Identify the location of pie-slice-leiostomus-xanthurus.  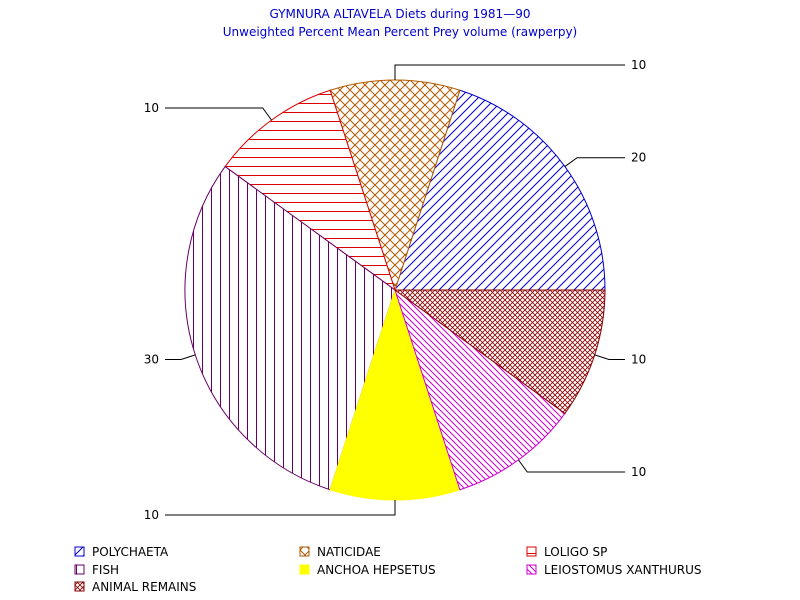
(480, 389).